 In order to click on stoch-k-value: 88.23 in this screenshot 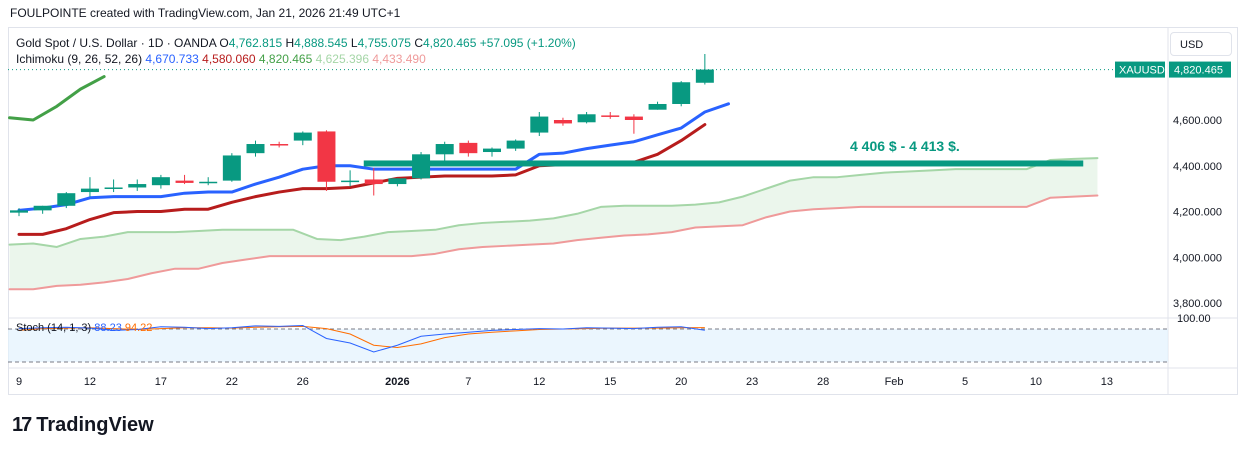, I will do `click(108, 328)`.